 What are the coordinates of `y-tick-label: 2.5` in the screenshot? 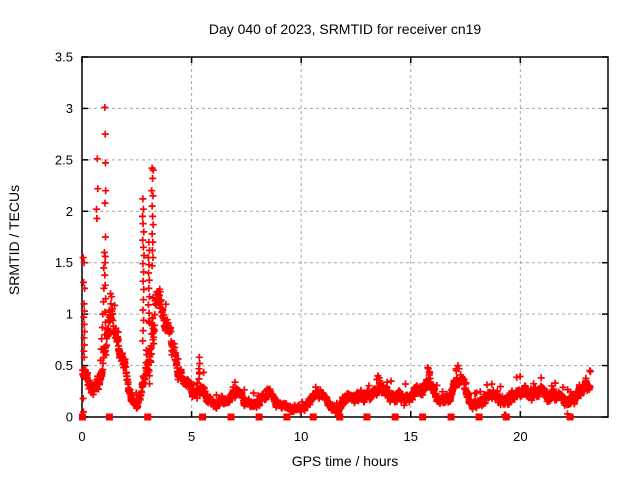 It's located at (64, 159).